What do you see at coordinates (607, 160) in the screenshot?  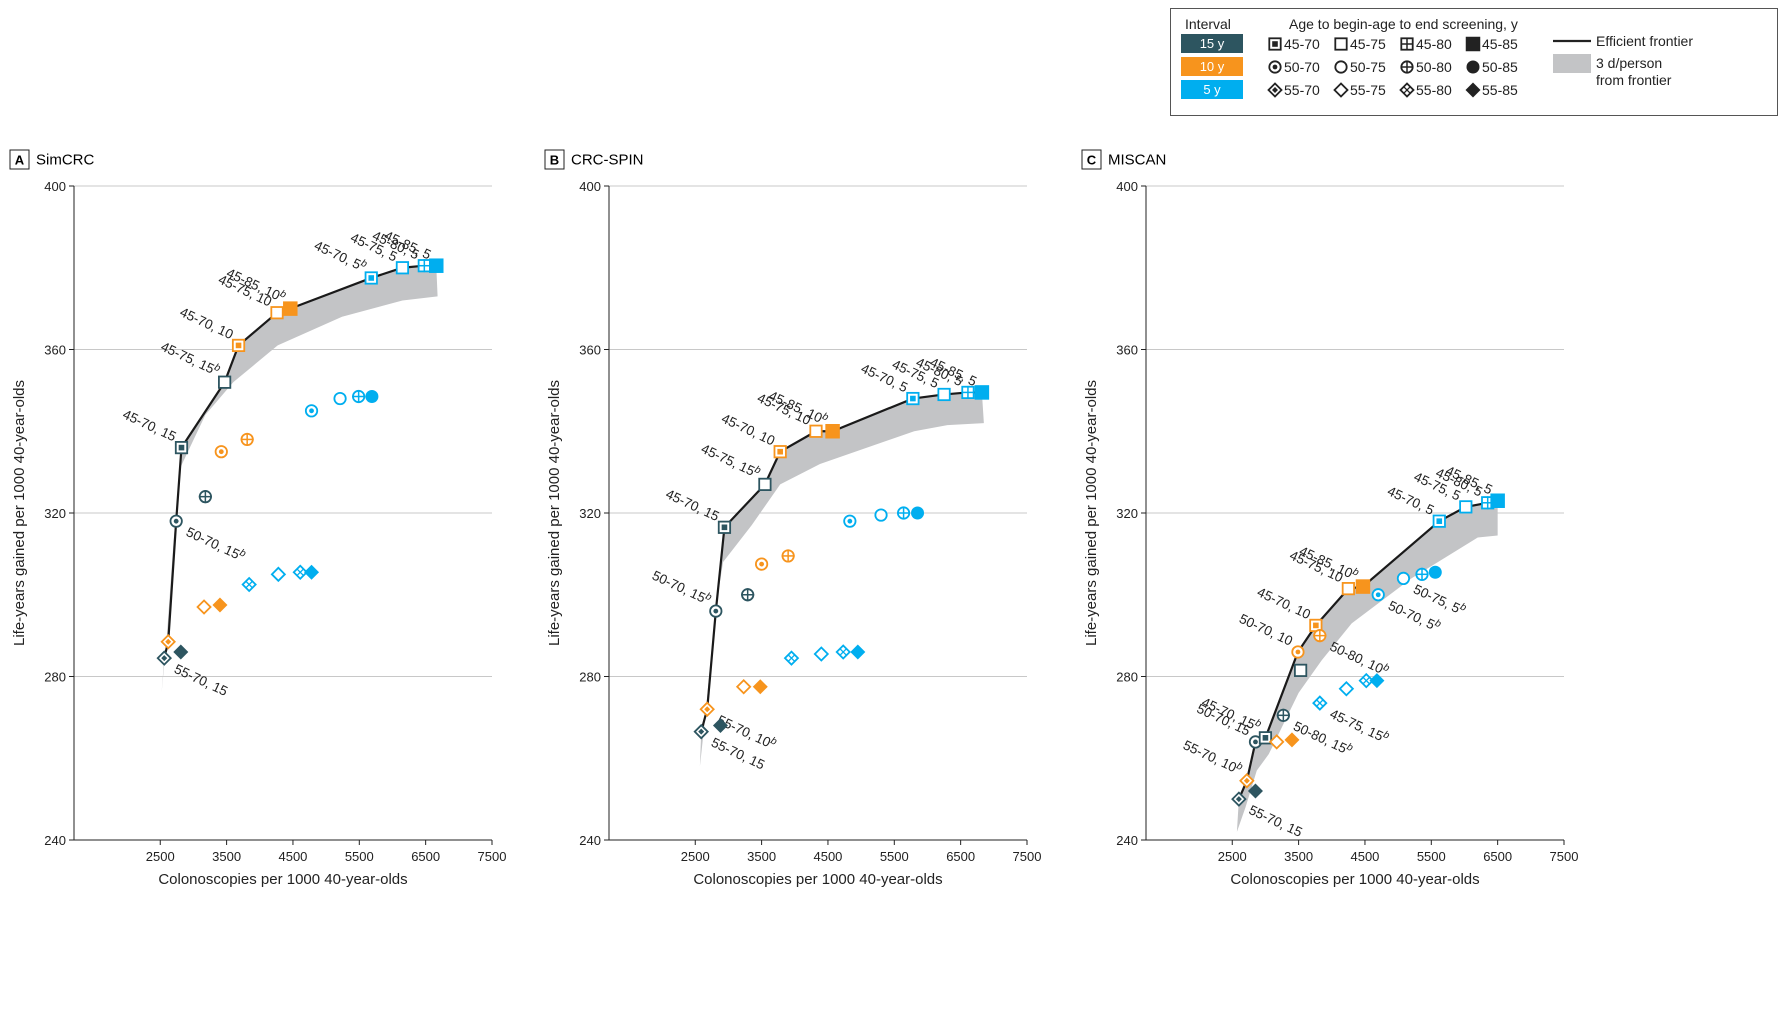 I see `panel-title: CRC-SPIN` at bounding box center [607, 160].